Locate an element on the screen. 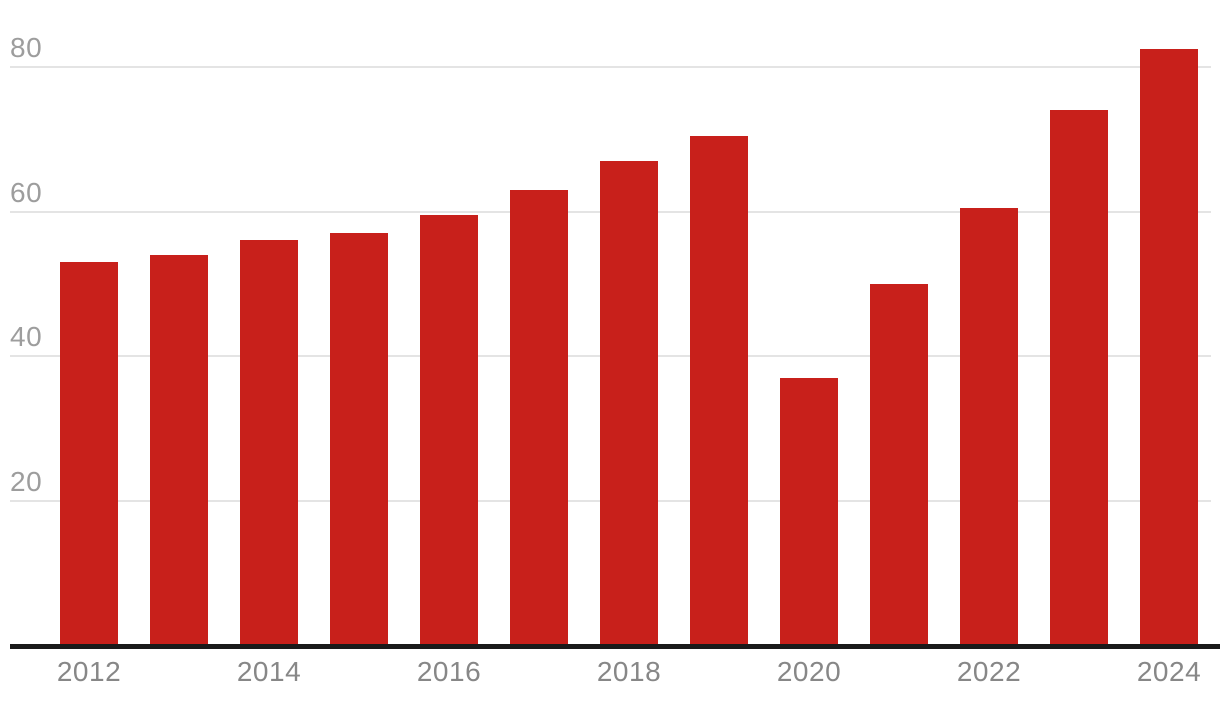  bar-2020 is located at coordinates (809, 511).